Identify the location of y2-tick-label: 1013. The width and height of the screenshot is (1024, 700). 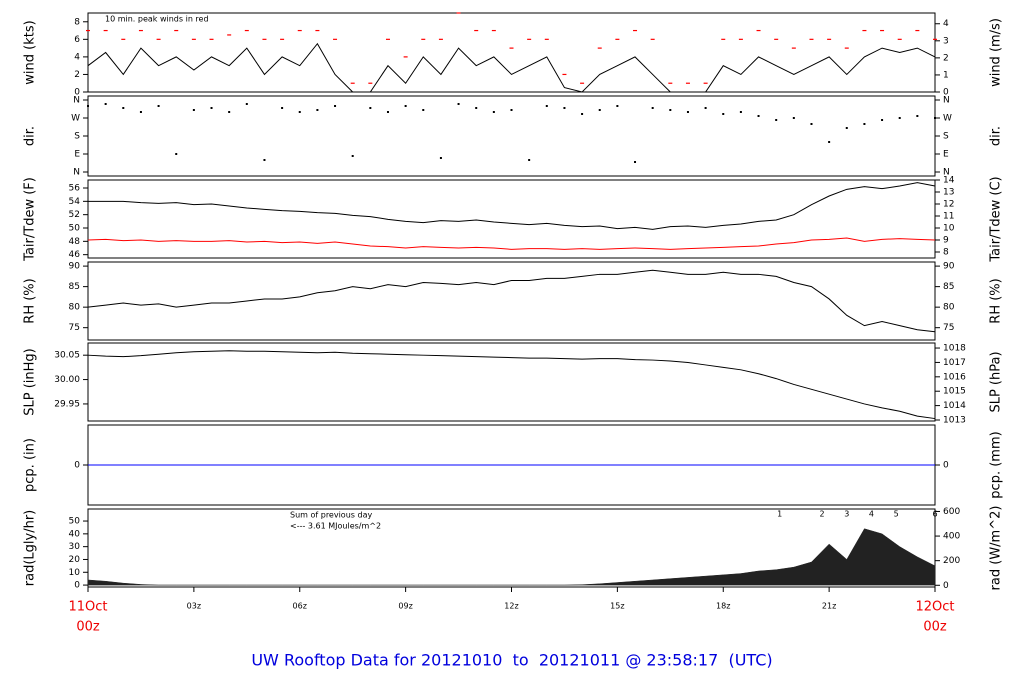
(954, 420).